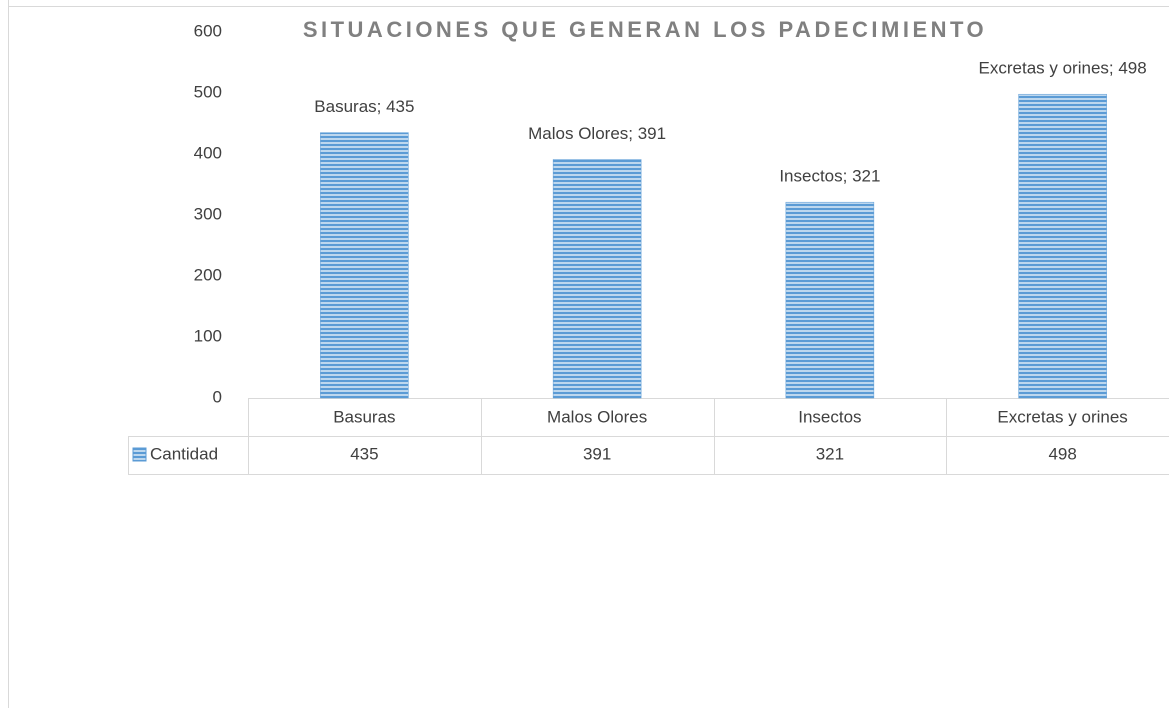 This screenshot has width=1169, height=713. I want to click on data-label: Malos Olores; 391, so click(597, 133).